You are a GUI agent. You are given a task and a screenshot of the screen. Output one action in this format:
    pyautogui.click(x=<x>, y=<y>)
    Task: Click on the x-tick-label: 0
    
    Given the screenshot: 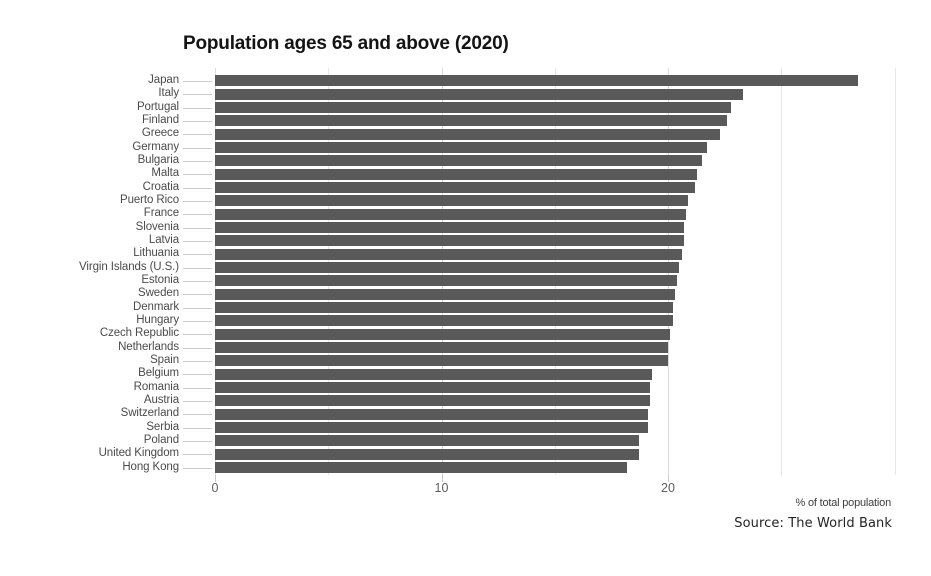 What is the action you would take?
    pyautogui.click(x=215, y=488)
    